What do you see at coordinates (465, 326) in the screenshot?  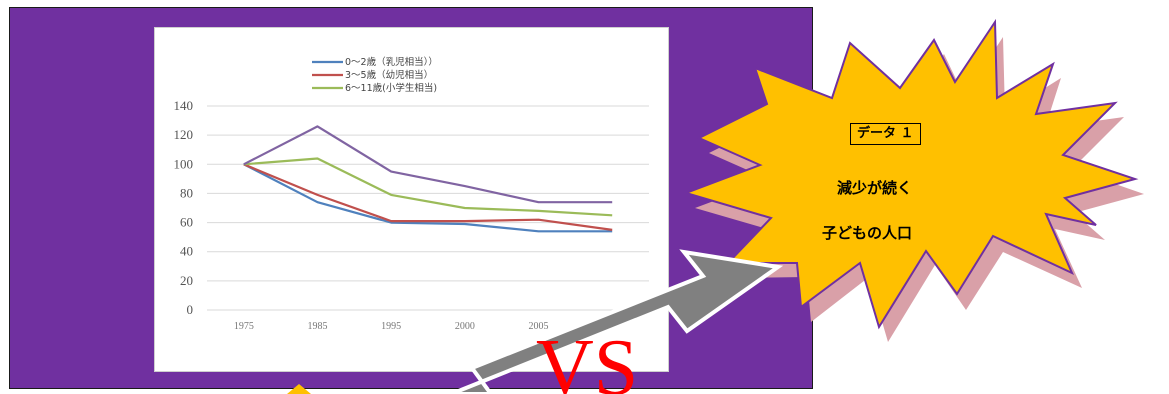 I see `x-tick-label: 2000` at bounding box center [465, 326].